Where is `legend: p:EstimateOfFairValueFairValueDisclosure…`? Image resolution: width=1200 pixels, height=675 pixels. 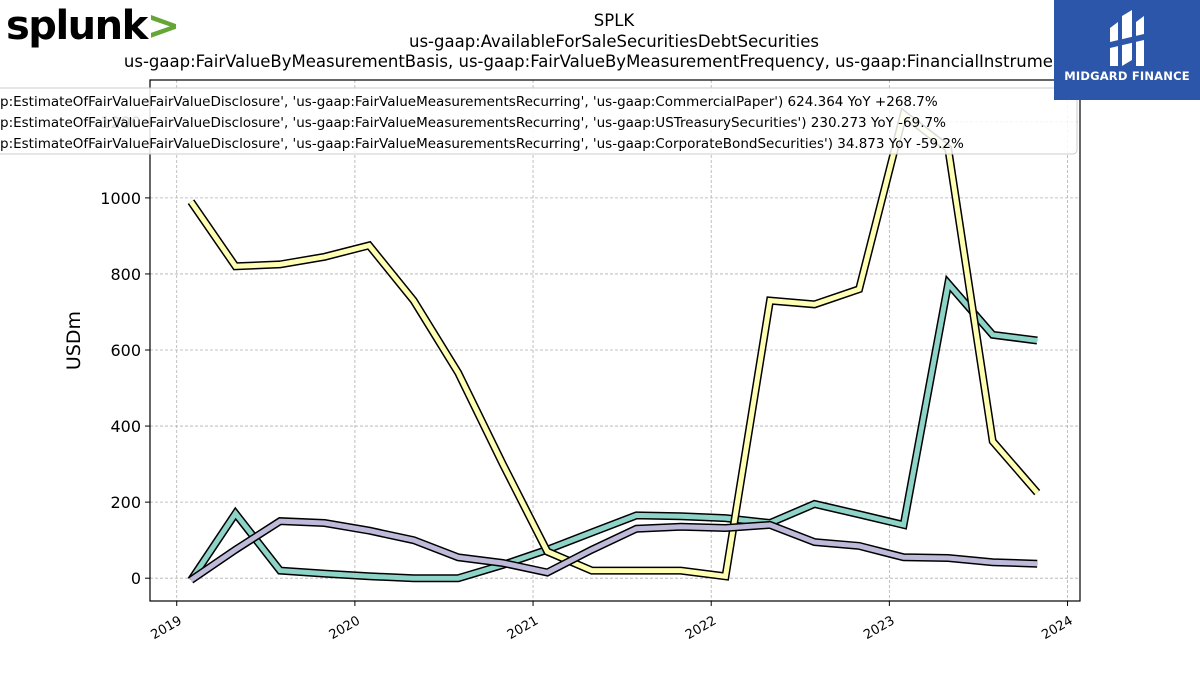
legend: p:EstimateOfFairValueFairValueDisclosure… is located at coordinates (539, 121).